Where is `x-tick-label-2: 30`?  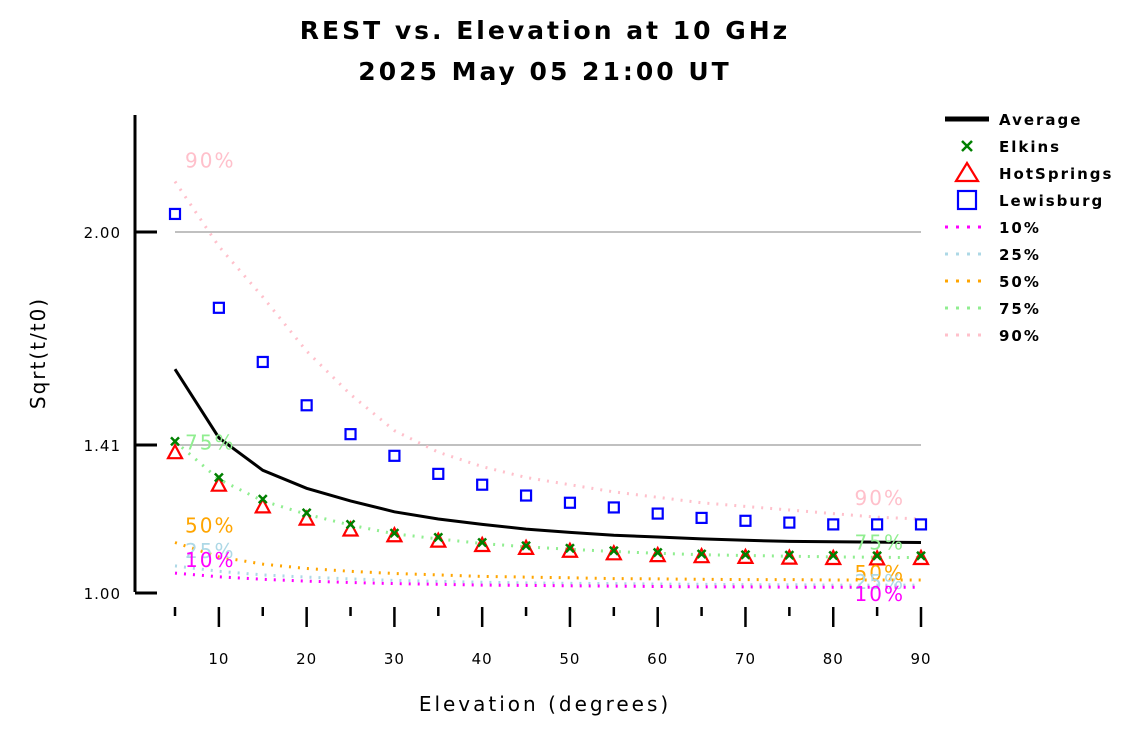
x-tick-label-2: 30 is located at coordinates (394, 659).